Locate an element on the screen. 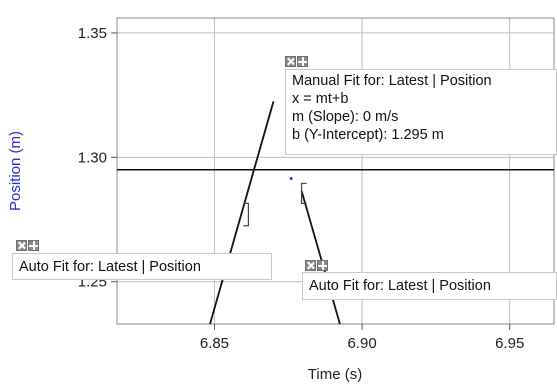 The height and width of the screenshot is (387, 557). x-tick-label-0: 6.85 is located at coordinates (214, 343).